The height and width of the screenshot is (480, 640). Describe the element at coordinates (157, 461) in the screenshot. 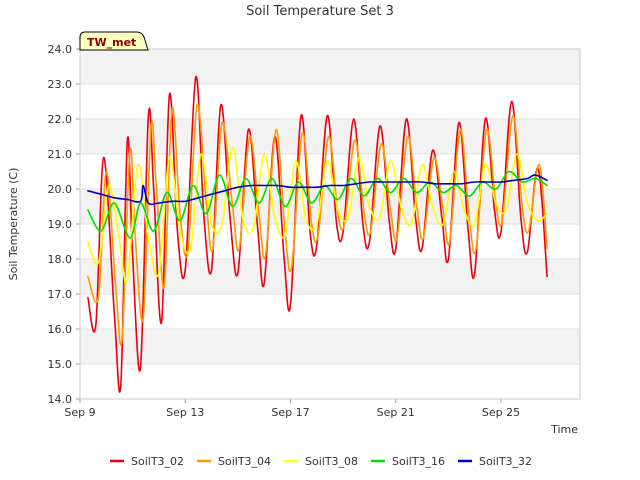

I see `legend-label-soilt3_02: SoilT3_02` at that location.